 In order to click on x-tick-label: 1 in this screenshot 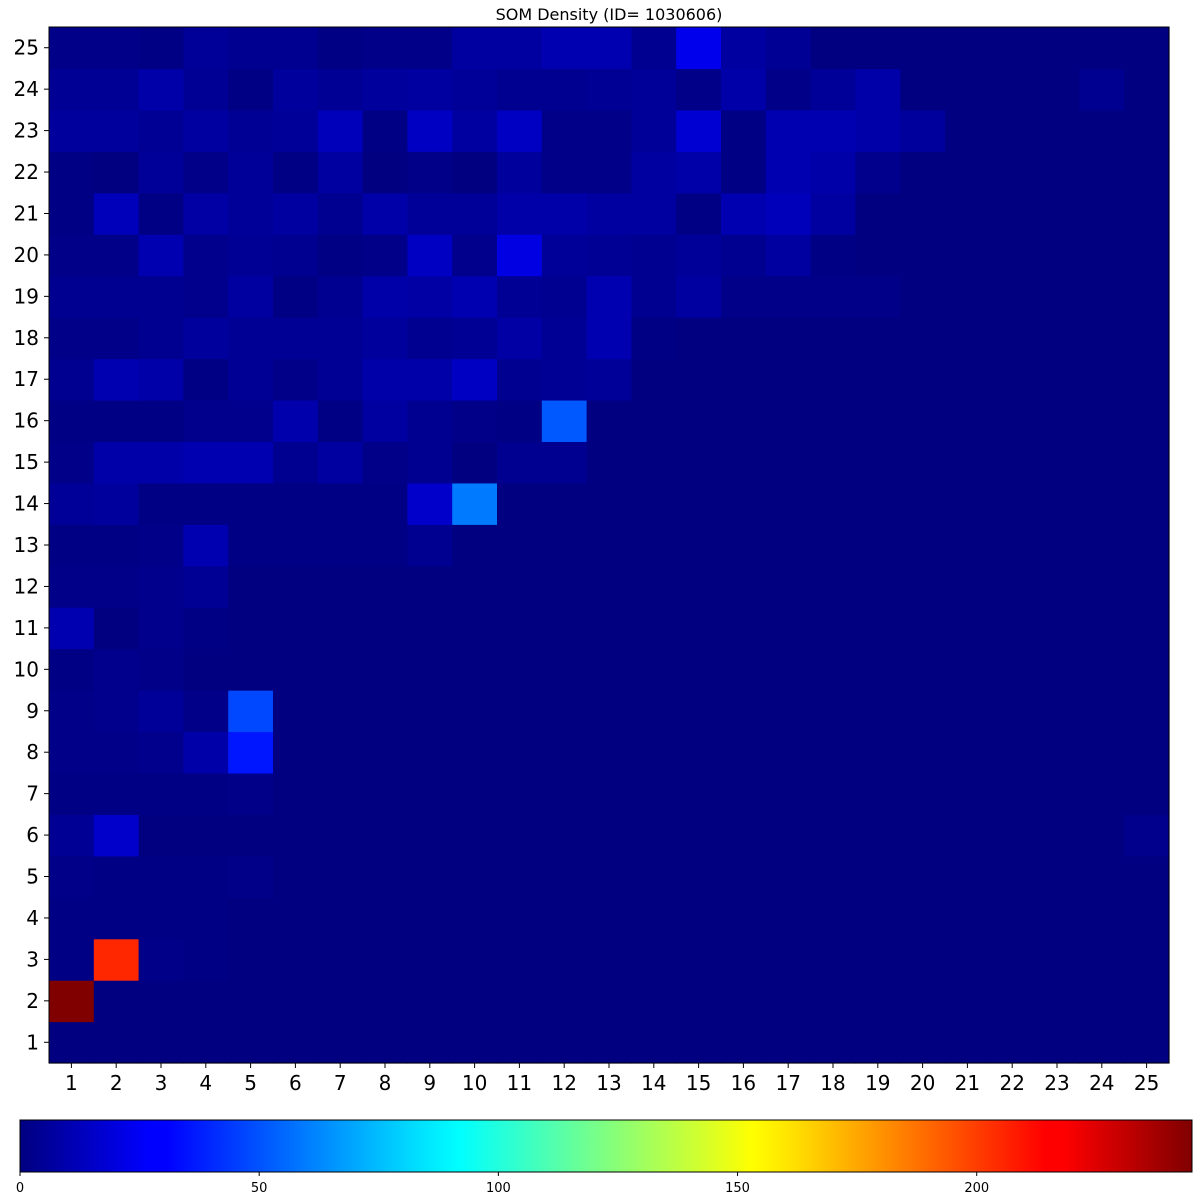, I will do `click(71, 1083)`.